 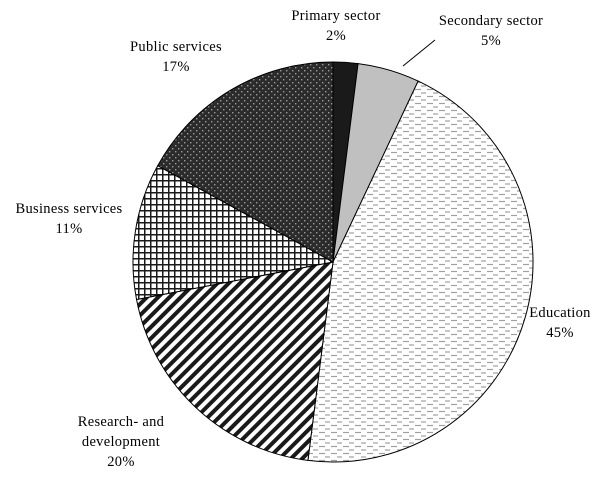 What do you see at coordinates (233, 232) in the screenshot?
I see `pie-slice-business-services` at bounding box center [233, 232].